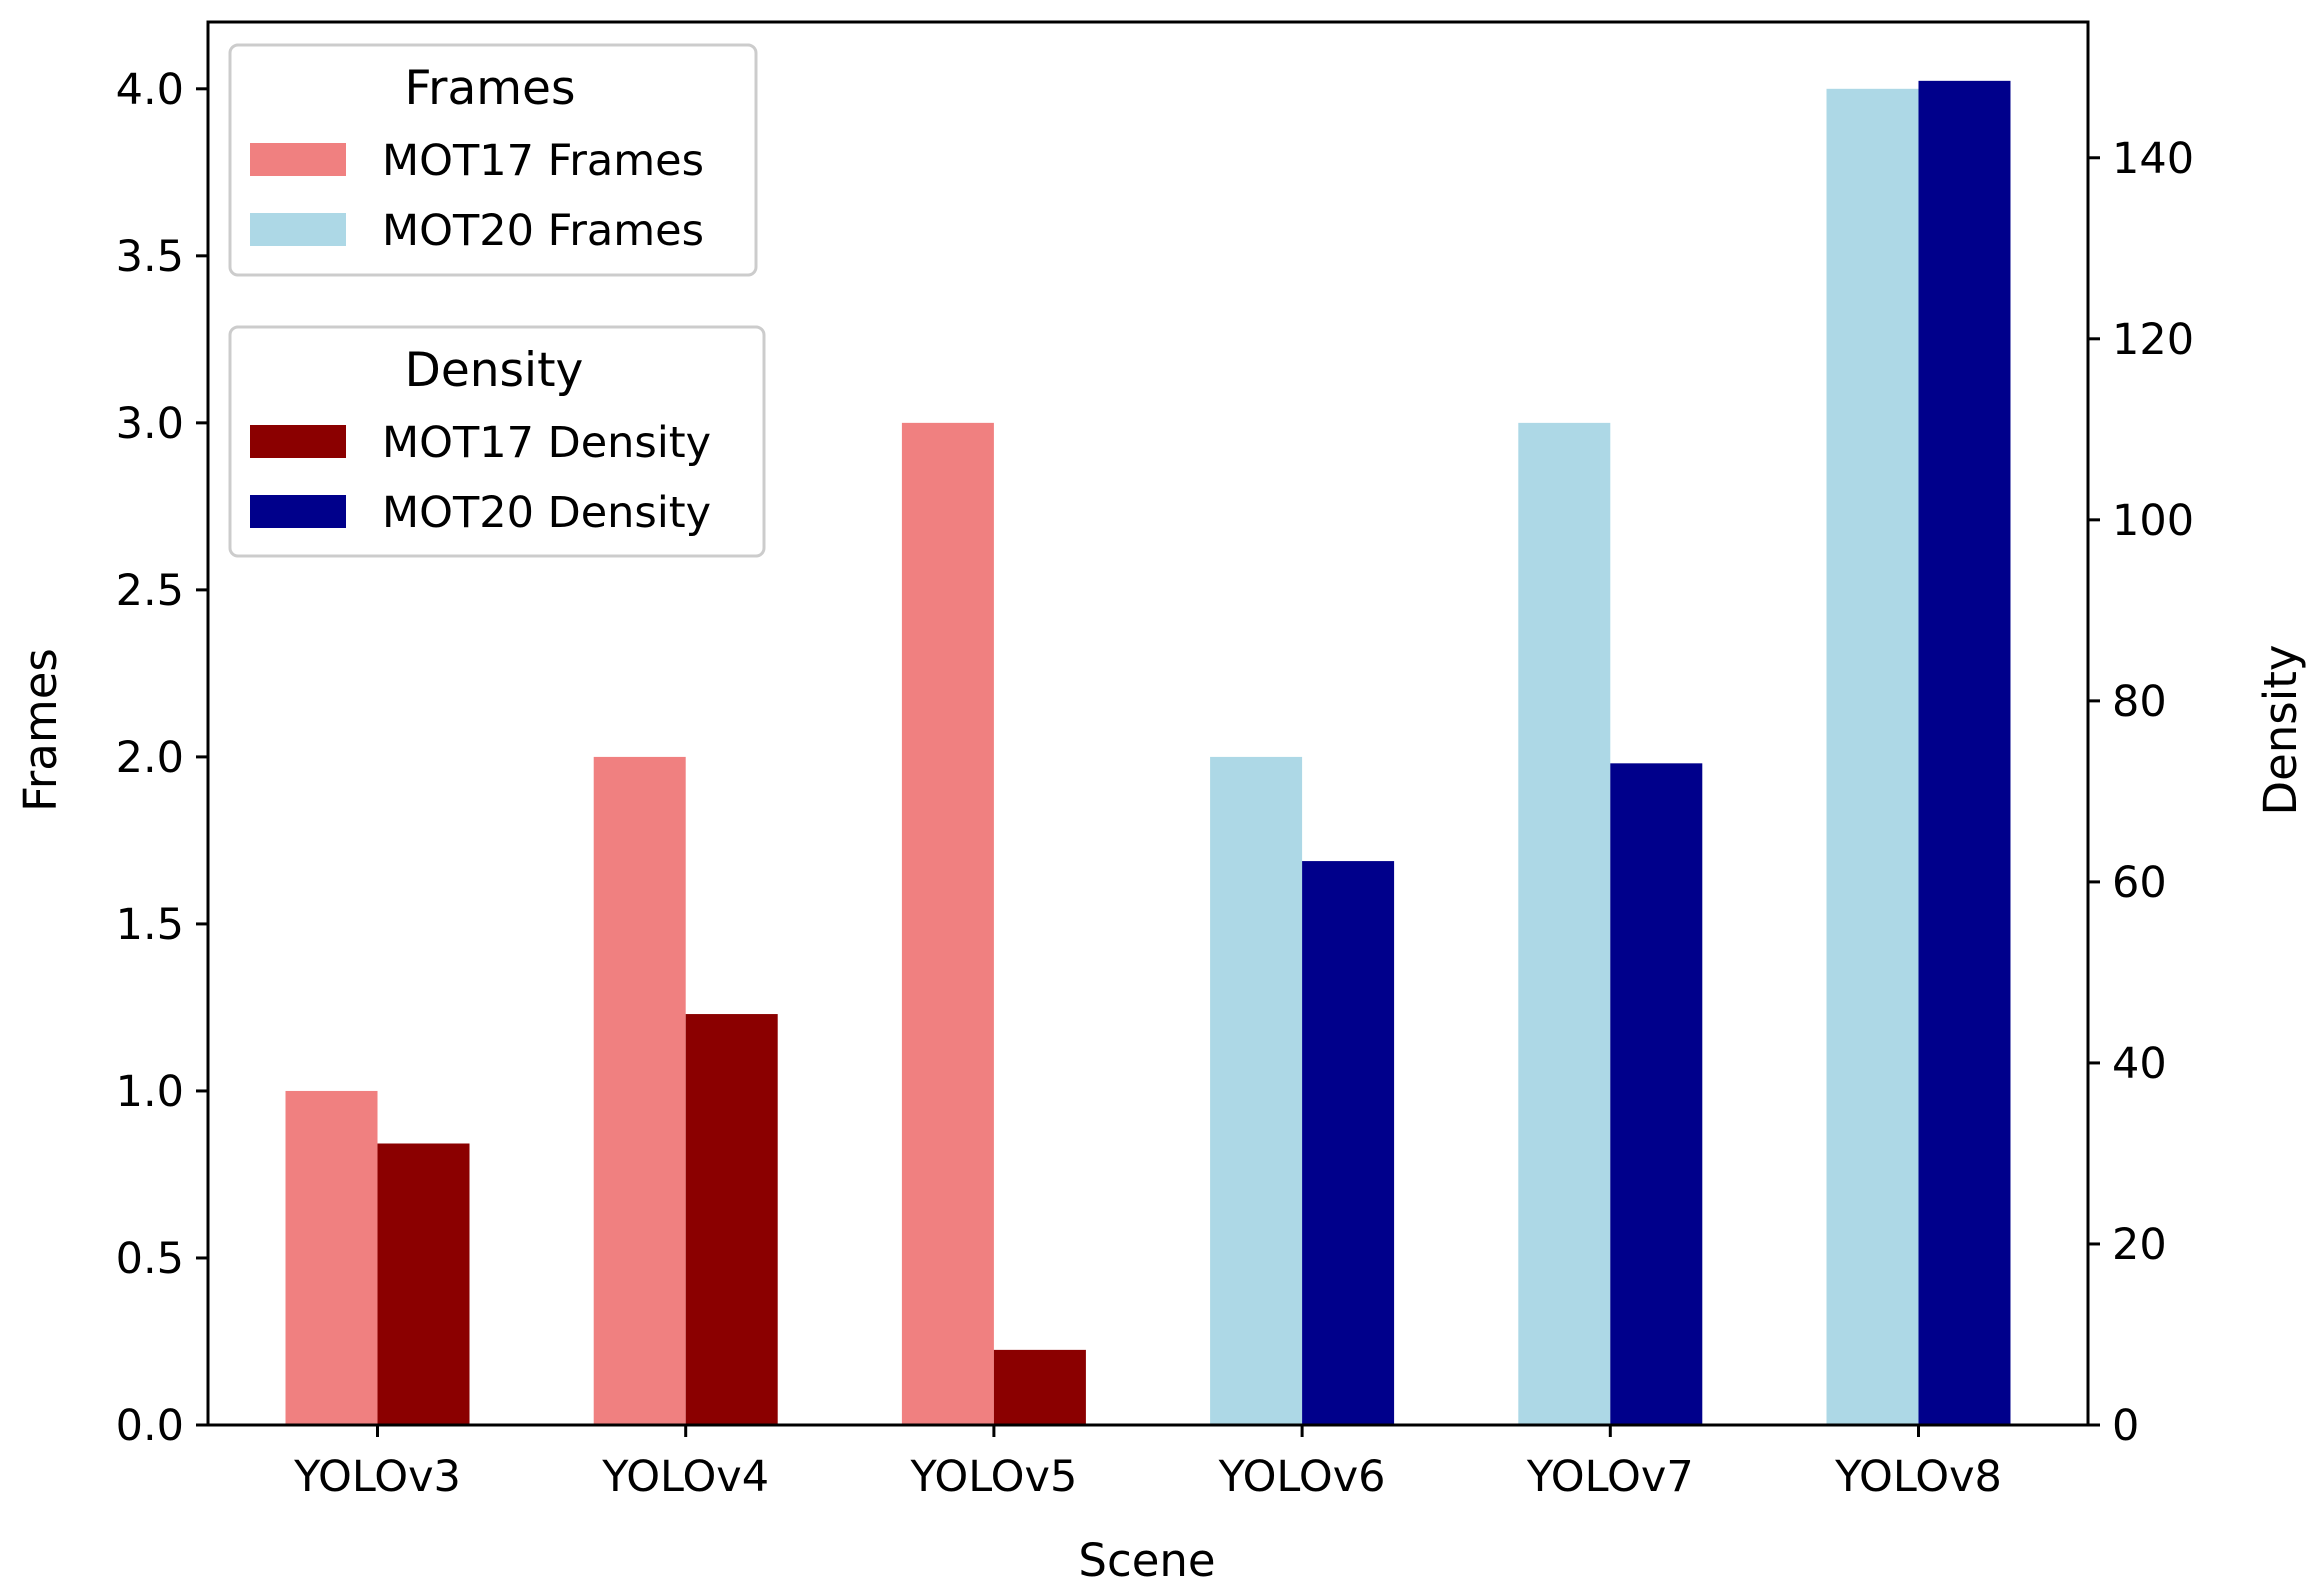 The height and width of the screenshot is (1593, 2319). Describe the element at coordinates (2141, 792) in the screenshot. I see `right-ticks: 0 20 40 60 80 100 120 140` at that location.